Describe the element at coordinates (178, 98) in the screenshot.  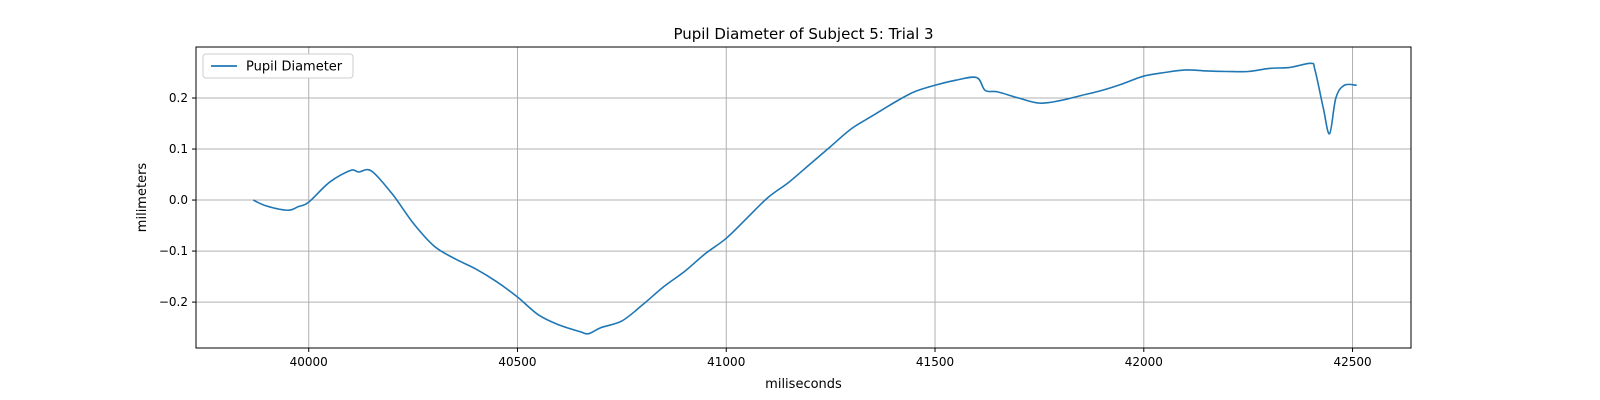
I see `y-tick-label: 0.2` at that location.